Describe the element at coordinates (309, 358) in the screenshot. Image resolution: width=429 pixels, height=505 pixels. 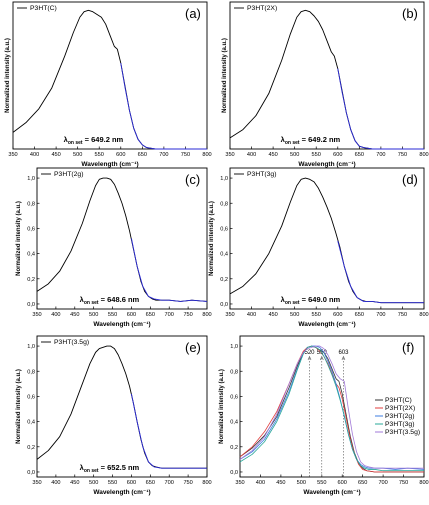
I see `peak-arrow` at that location.